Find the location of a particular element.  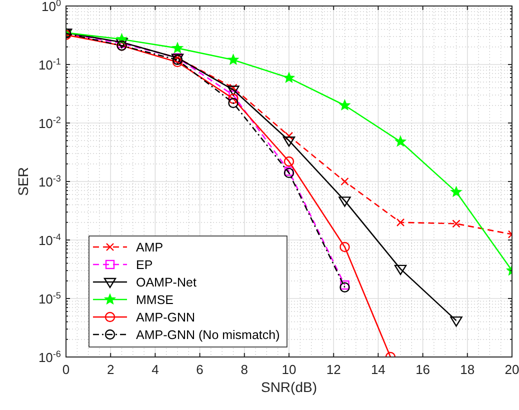

y-tick-label: 10$^{-6}$ is located at coordinates (49, 357).